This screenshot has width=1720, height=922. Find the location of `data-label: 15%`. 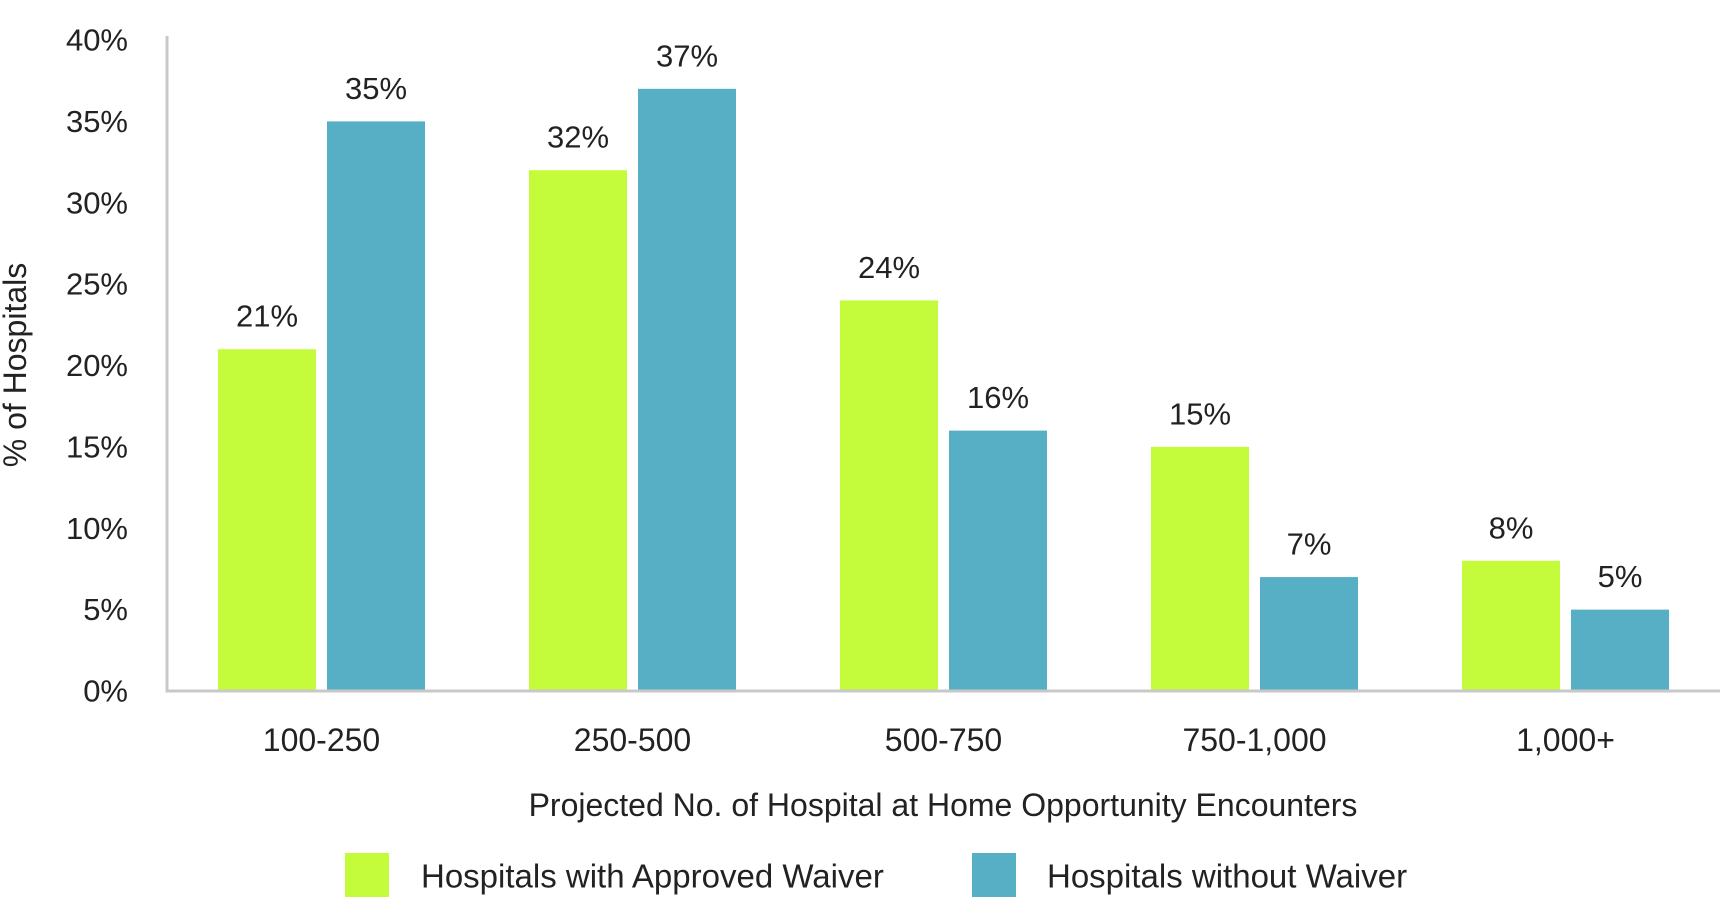

data-label: 15% is located at coordinates (1200, 413).